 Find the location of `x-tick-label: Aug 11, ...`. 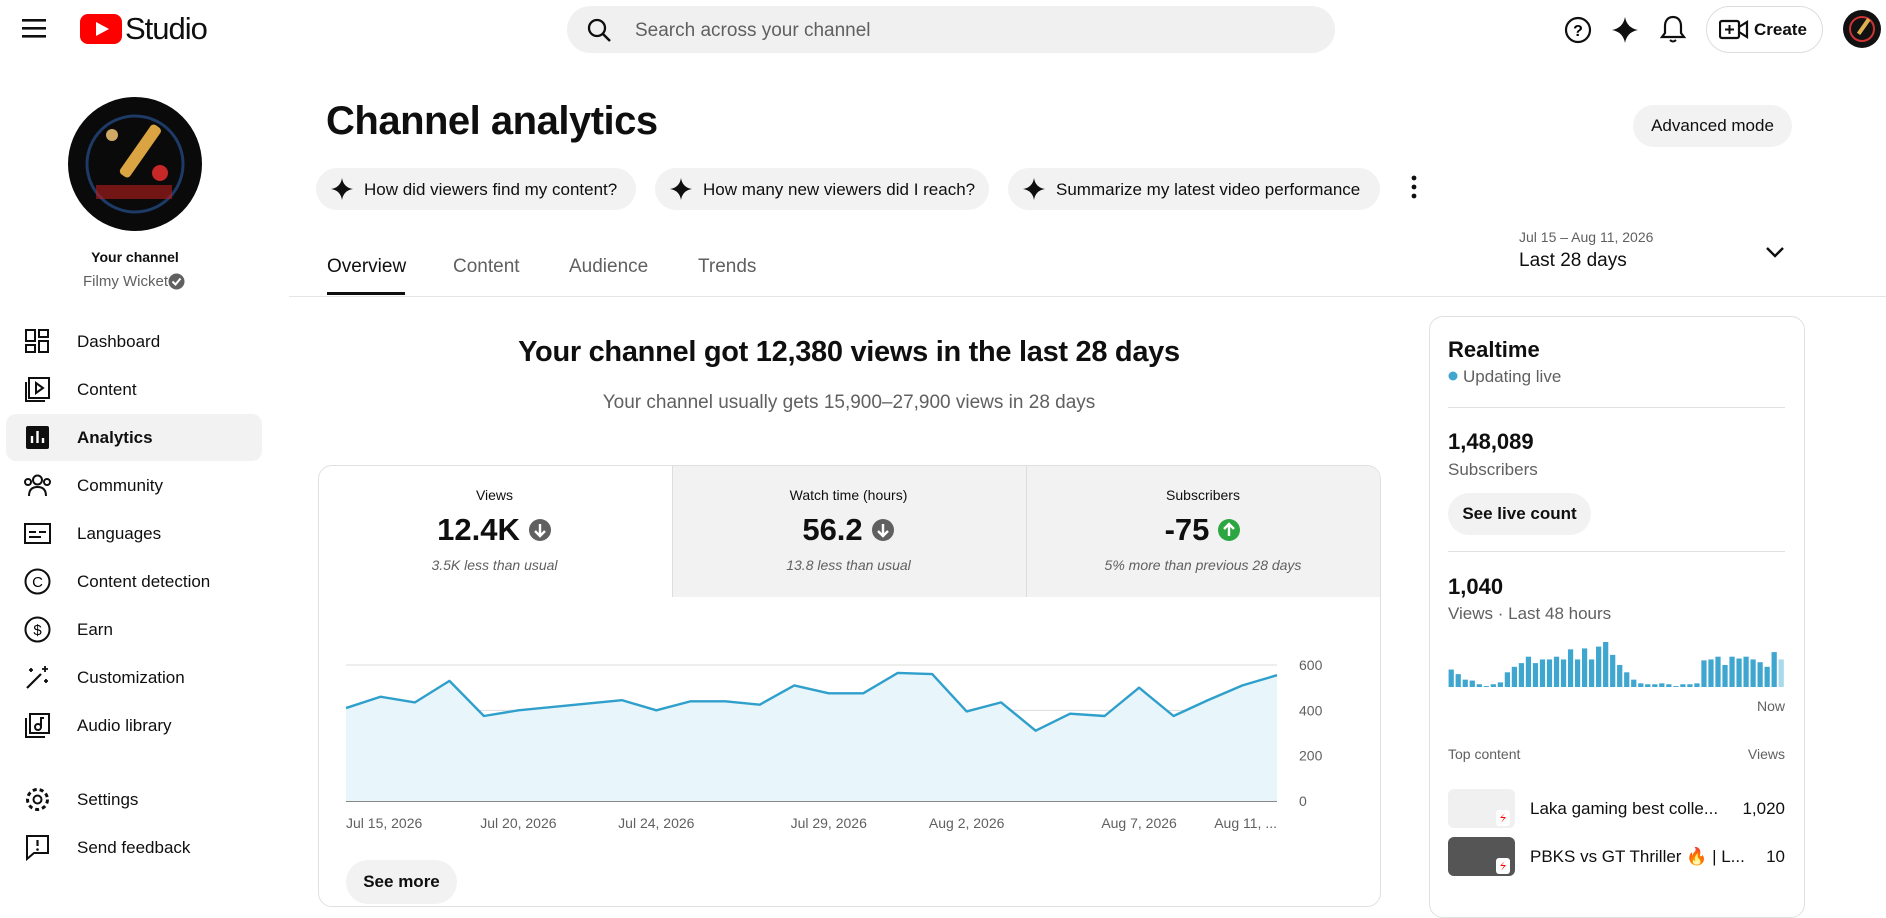

x-tick-label: Aug 11, ... is located at coordinates (1245, 823).